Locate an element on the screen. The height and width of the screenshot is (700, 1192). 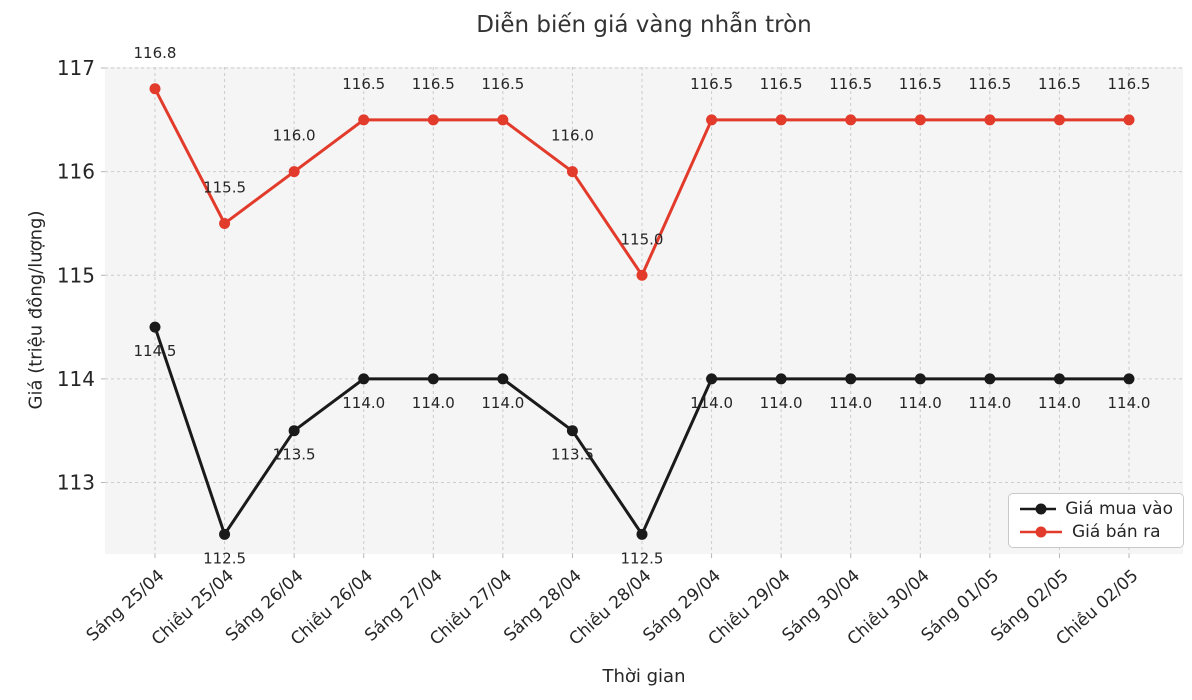
buy-series-marker-icon is located at coordinates (1038, 509).